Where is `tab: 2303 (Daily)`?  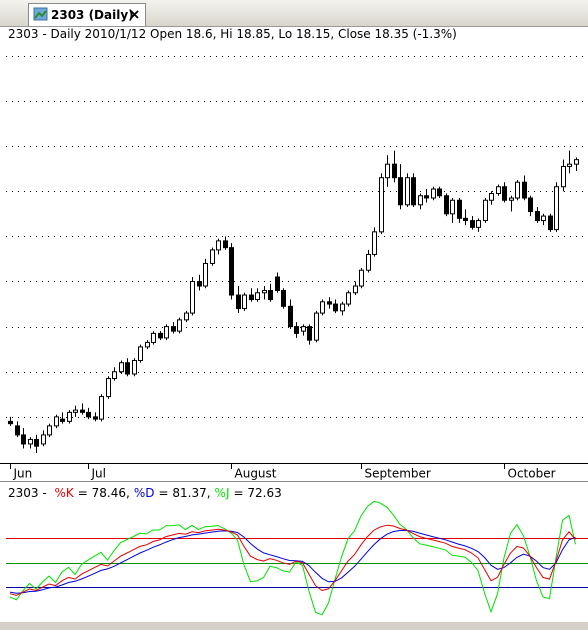
tab: 2303 (Daily) is located at coordinates (87, 14).